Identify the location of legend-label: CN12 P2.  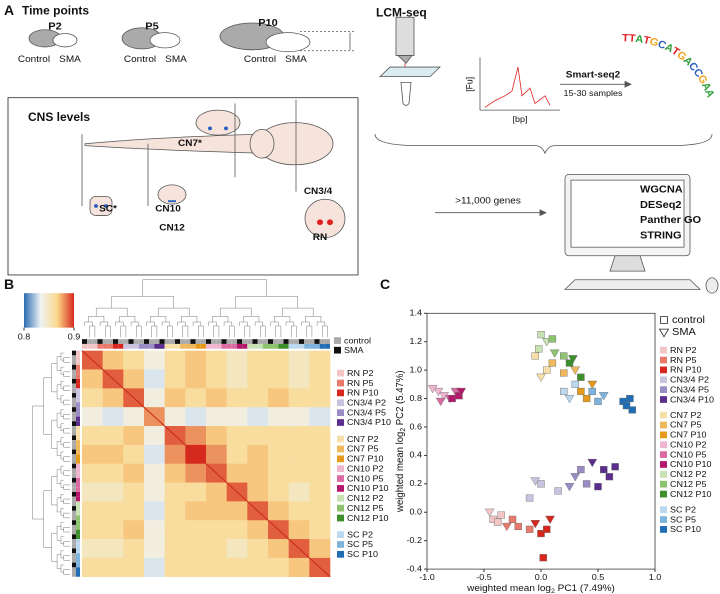
(365, 498).